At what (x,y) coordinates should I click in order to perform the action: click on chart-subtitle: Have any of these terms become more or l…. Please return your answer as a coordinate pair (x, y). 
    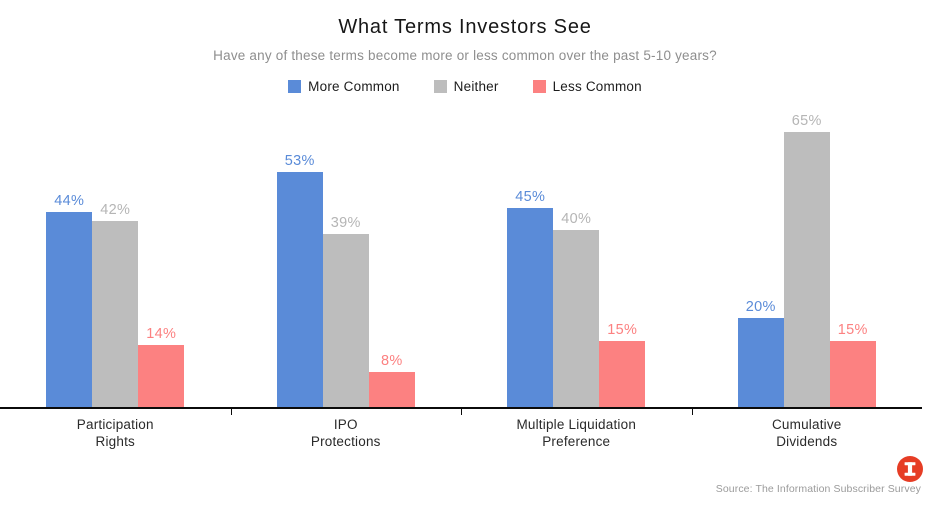
    Looking at the image, I should click on (465, 55).